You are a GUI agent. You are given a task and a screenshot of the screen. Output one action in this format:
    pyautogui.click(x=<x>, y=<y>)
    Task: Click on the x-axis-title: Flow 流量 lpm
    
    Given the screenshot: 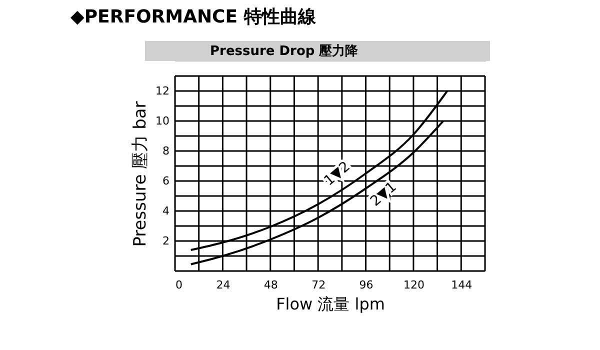 What is the action you would take?
    pyautogui.click(x=330, y=304)
    